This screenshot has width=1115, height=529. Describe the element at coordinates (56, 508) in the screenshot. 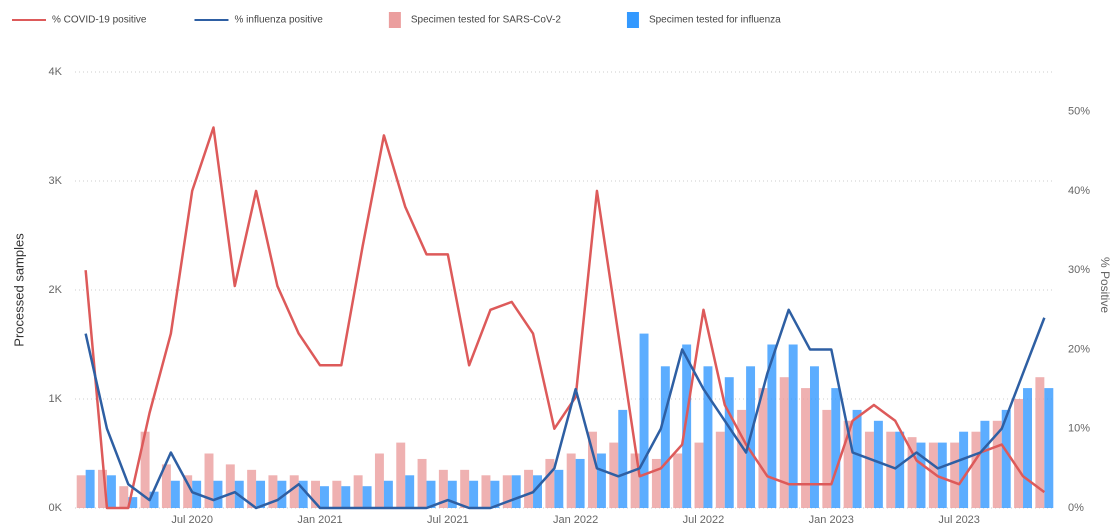

I see `y-tick-label: 0K` at that location.